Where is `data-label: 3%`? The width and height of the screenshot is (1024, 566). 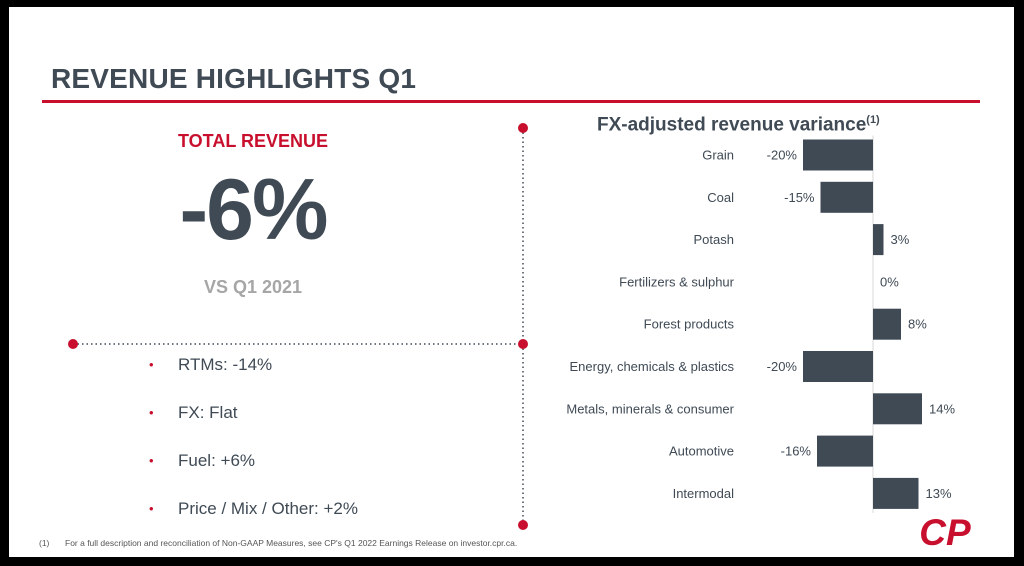 data-label: 3% is located at coordinates (900, 239).